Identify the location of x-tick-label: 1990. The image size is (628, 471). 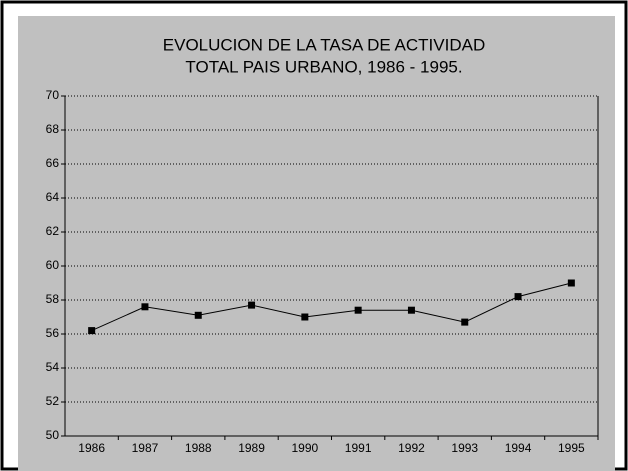
(304, 448).